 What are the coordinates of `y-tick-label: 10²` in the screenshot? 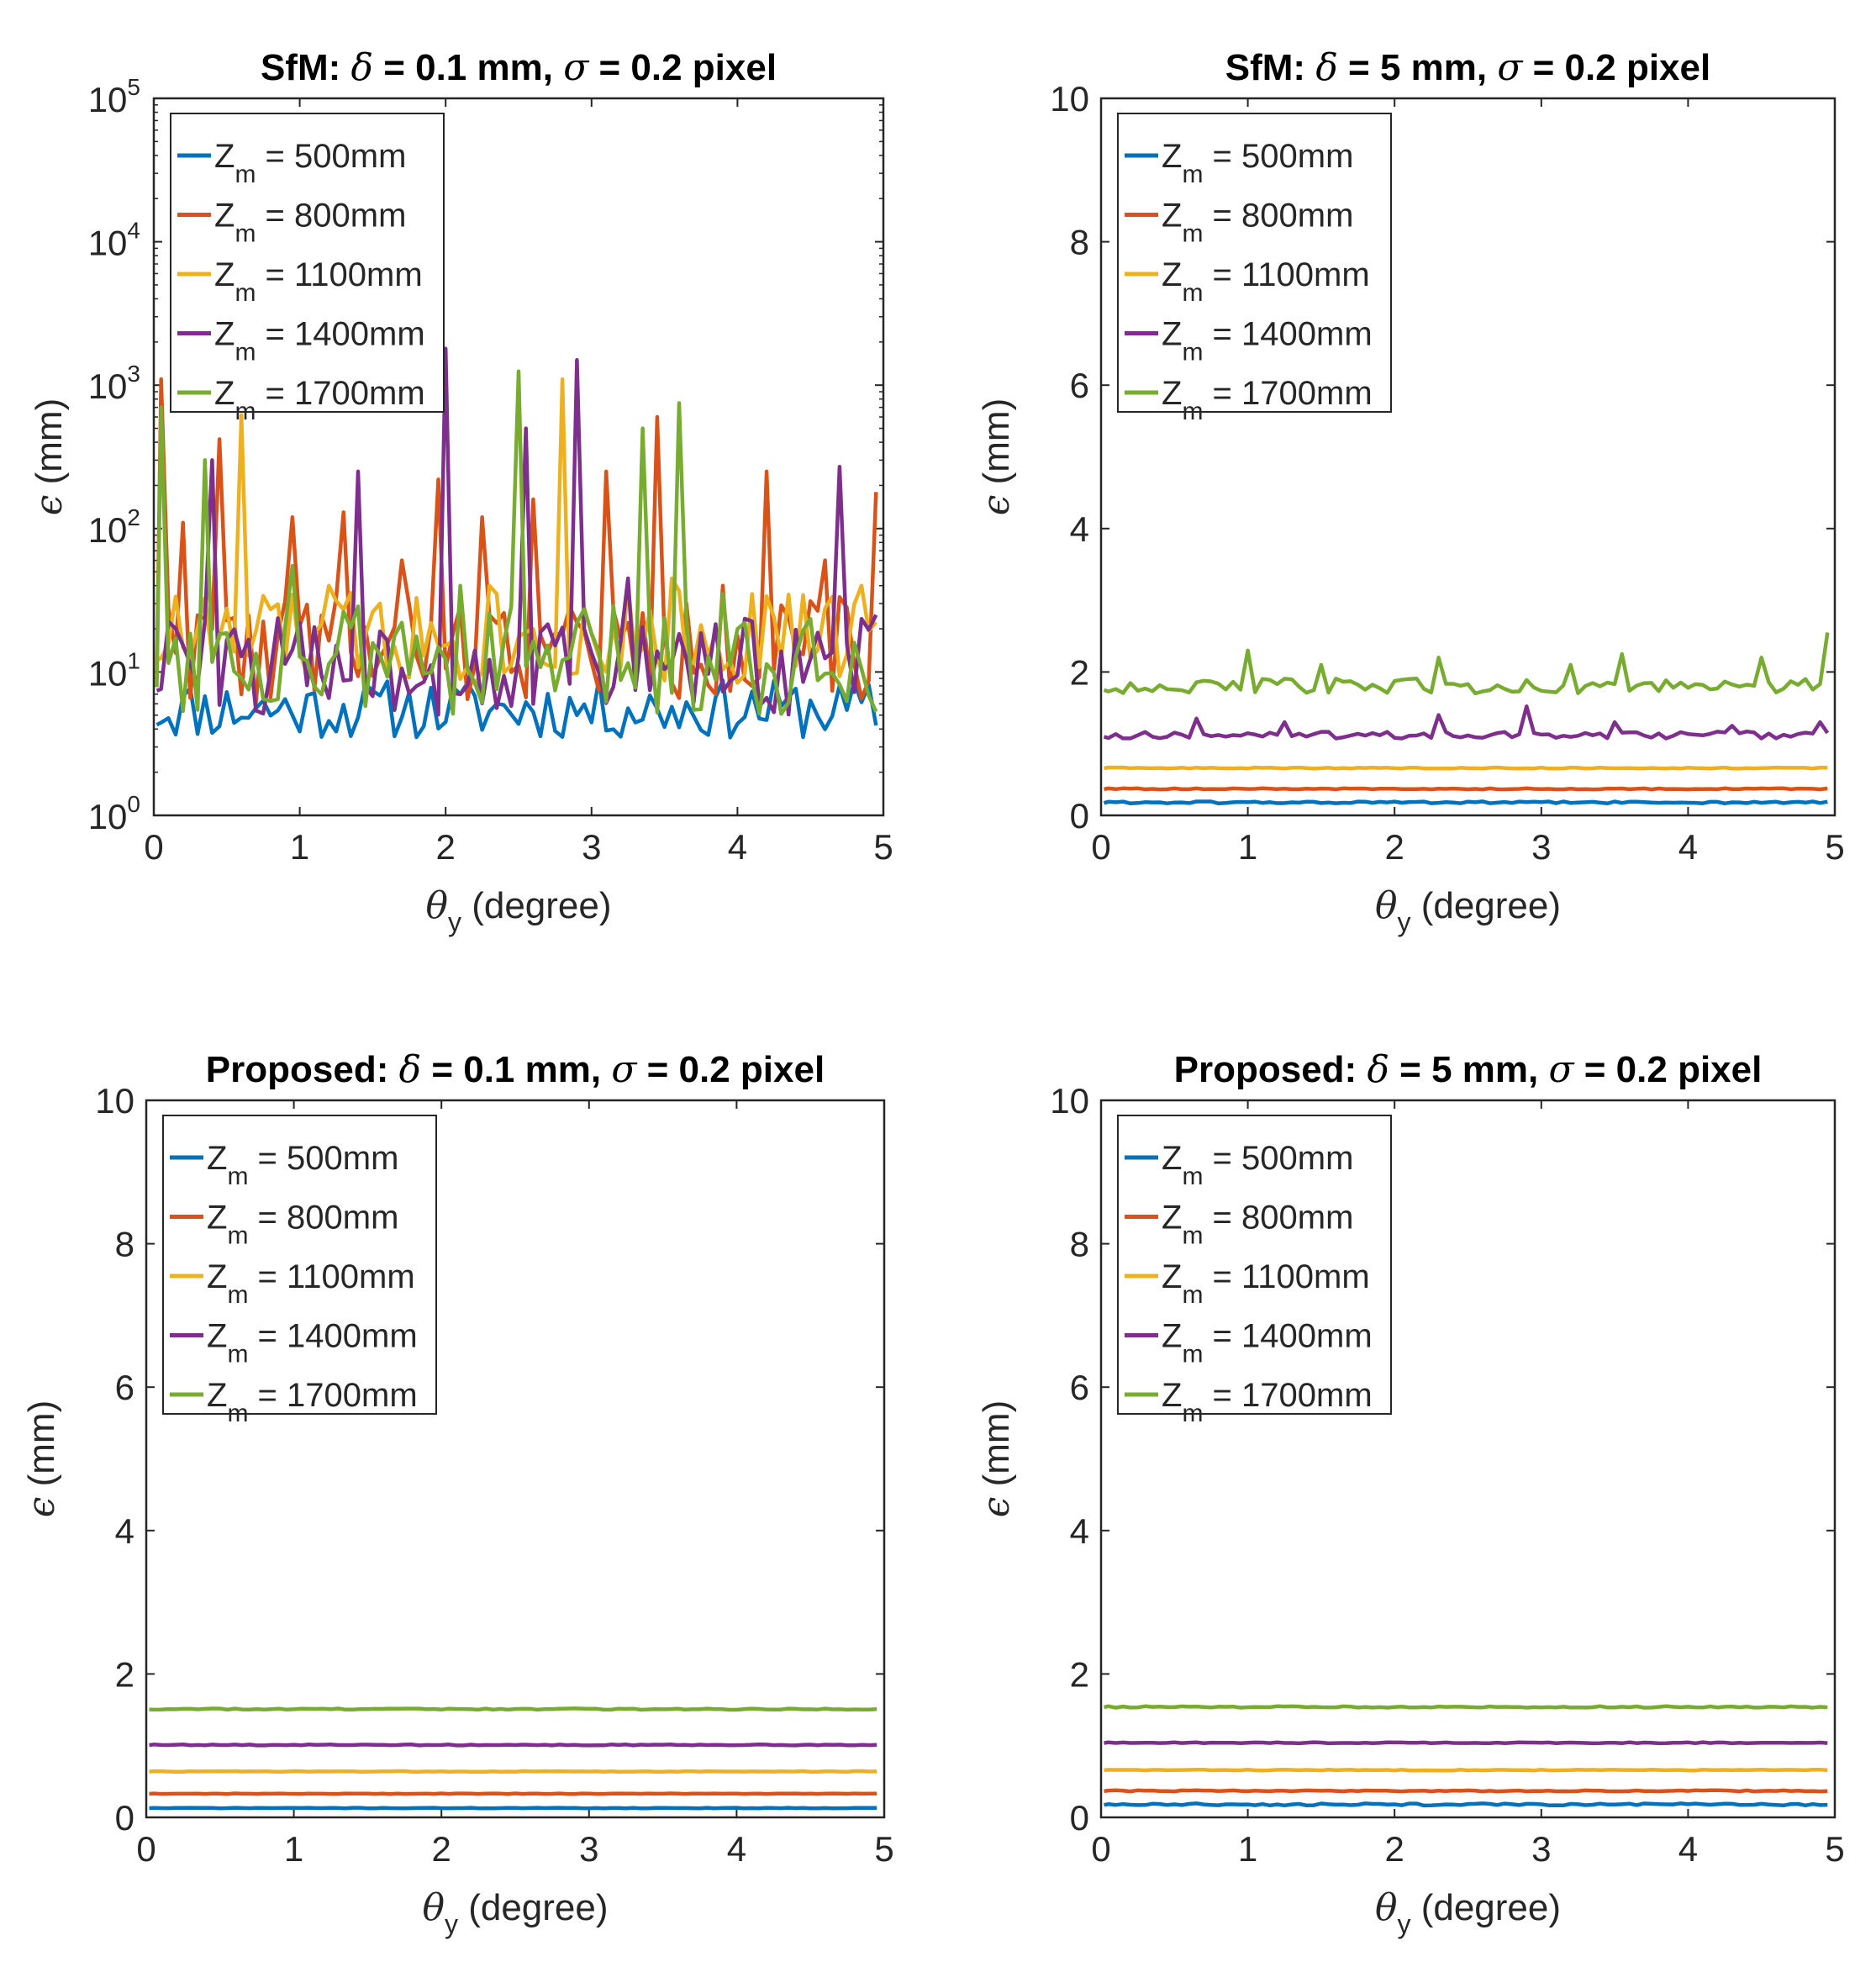 It's located at (114, 527).